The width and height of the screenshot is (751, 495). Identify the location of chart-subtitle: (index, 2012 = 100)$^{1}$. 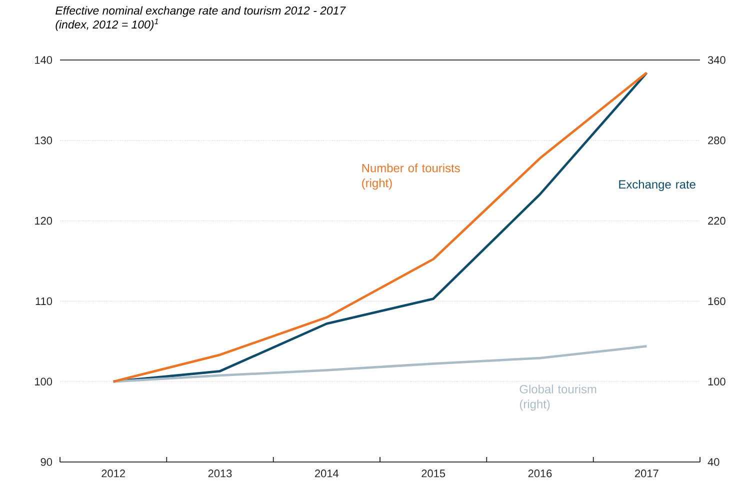
(107, 24).